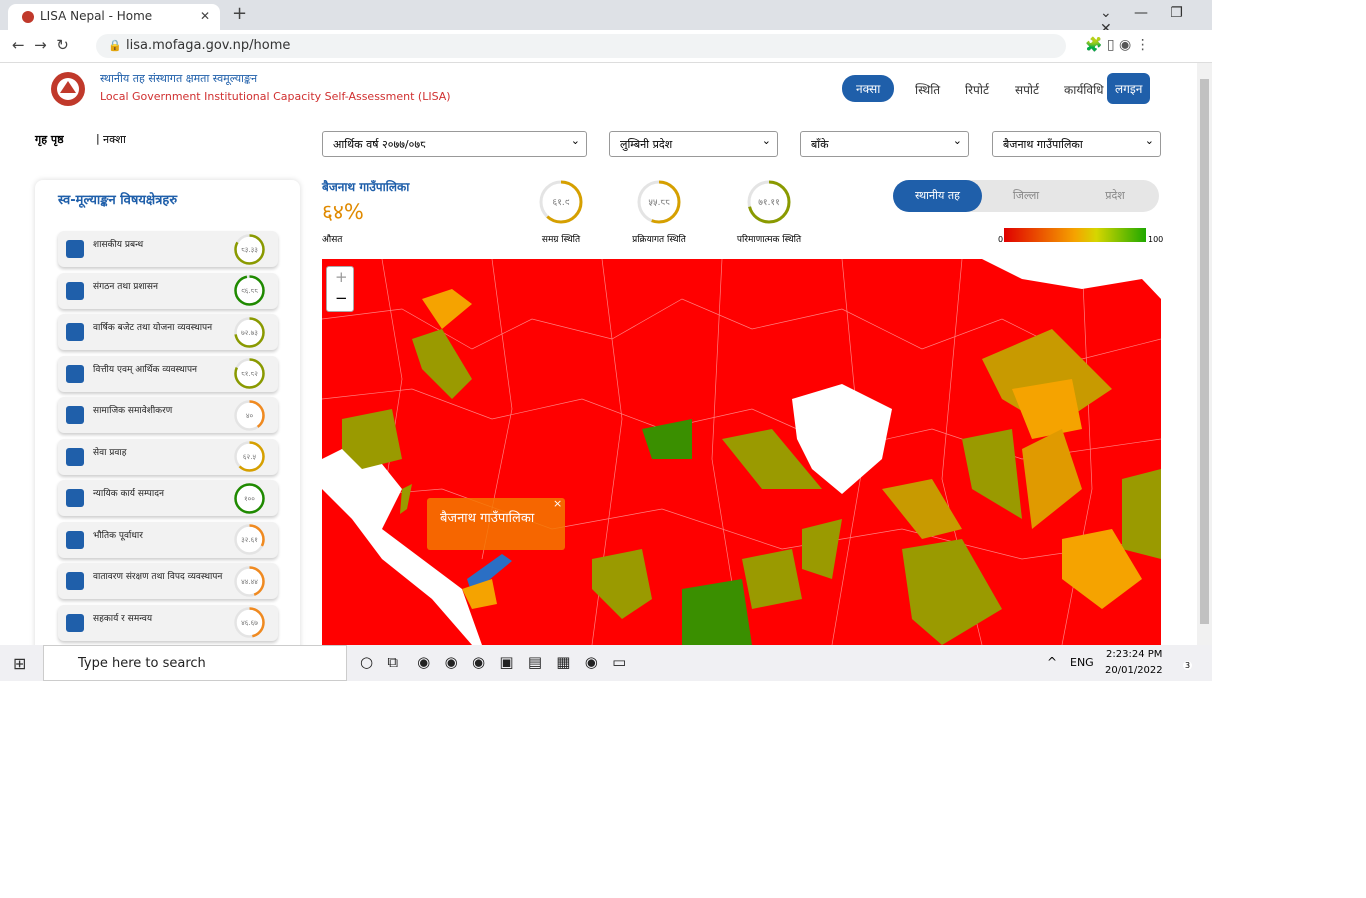 The height and width of the screenshot is (898, 1366). What do you see at coordinates (454, 144) in the screenshot?
I see `filter-select: आर्थिक वर्ष २०७७/०७८ ⌄` at bounding box center [454, 144].